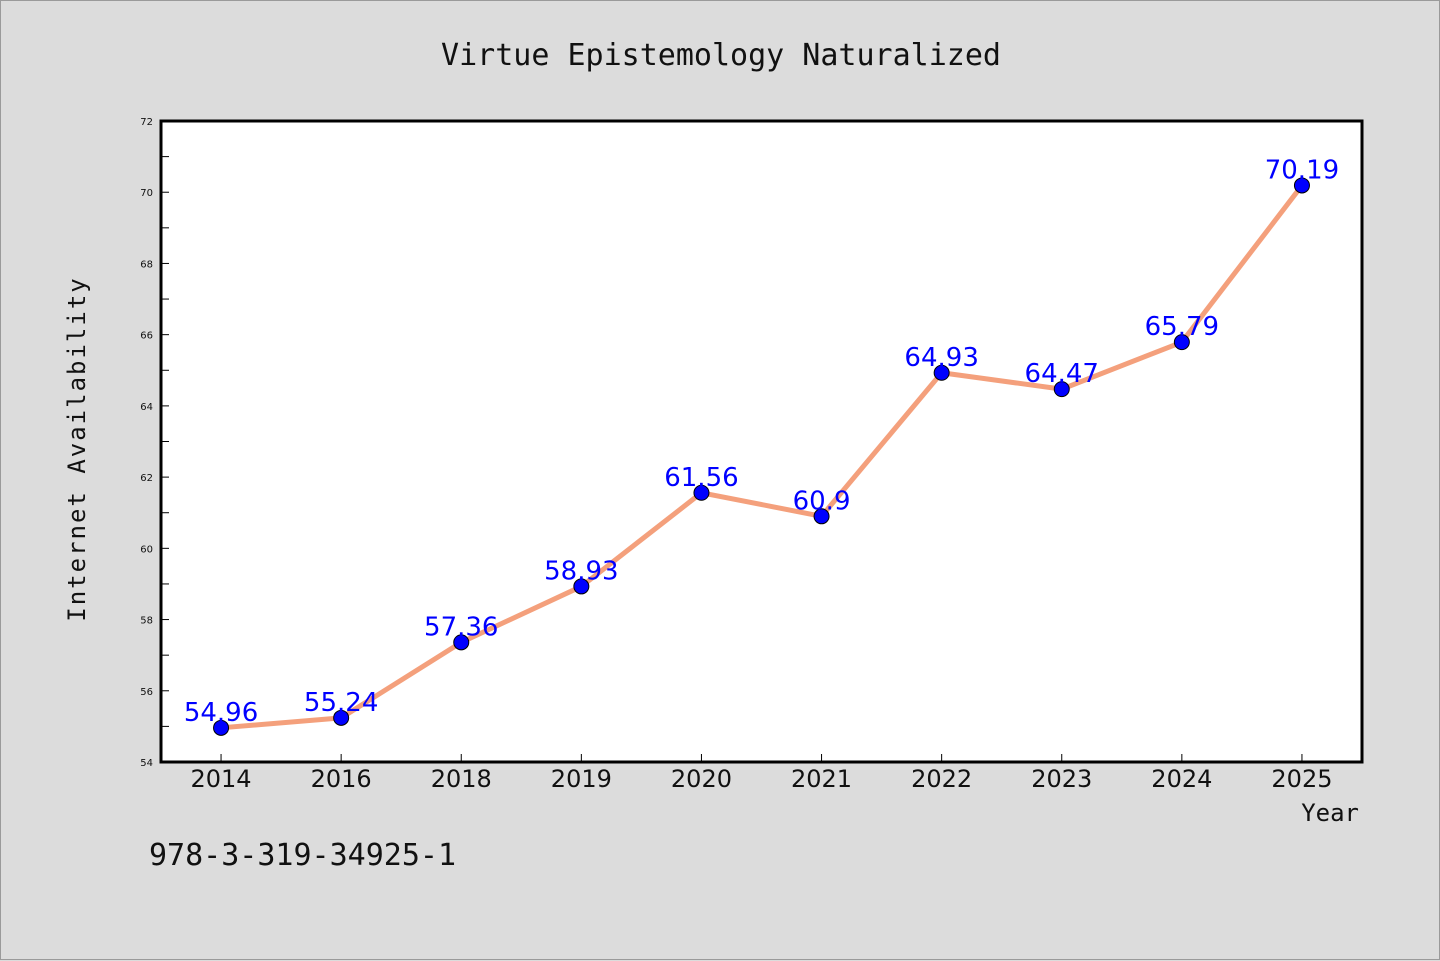  I want to click on y-tick-label: 54, so click(146, 763).